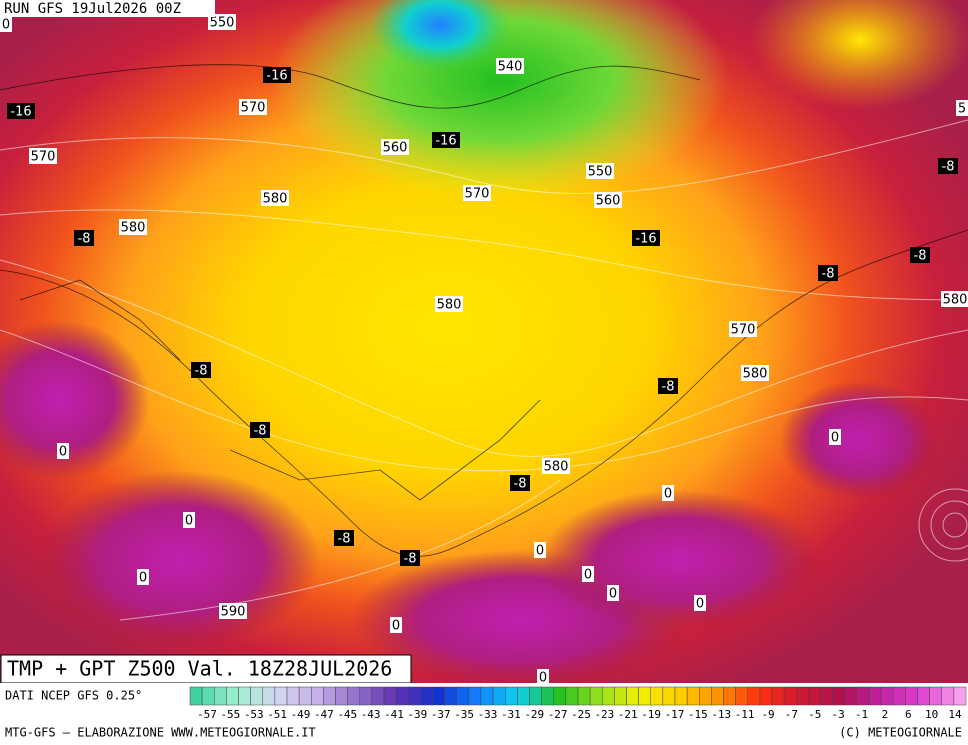 This screenshot has height=745, width=968. I want to click on geopotential-label: 550, so click(222, 23).